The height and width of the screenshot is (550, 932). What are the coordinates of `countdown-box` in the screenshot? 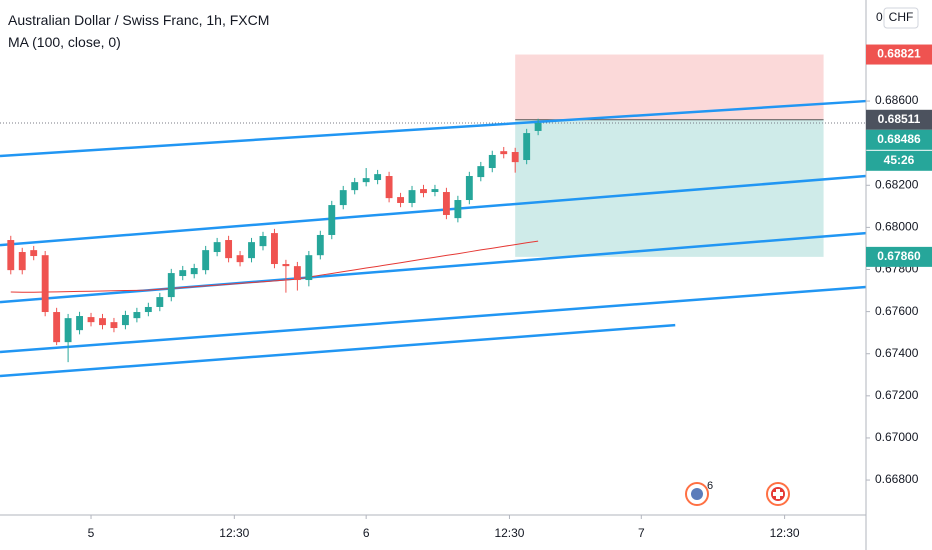 It's located at (899, 160).